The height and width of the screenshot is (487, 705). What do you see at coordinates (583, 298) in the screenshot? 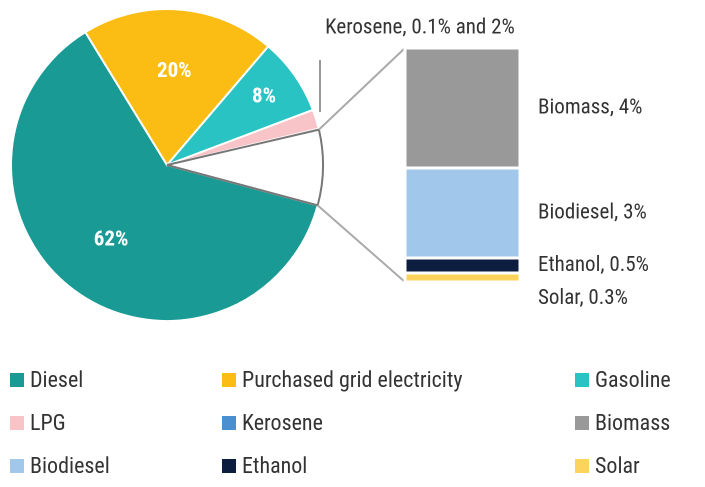
I see `data-label: Solar, 0.3%` at bounding box center [583, 298].